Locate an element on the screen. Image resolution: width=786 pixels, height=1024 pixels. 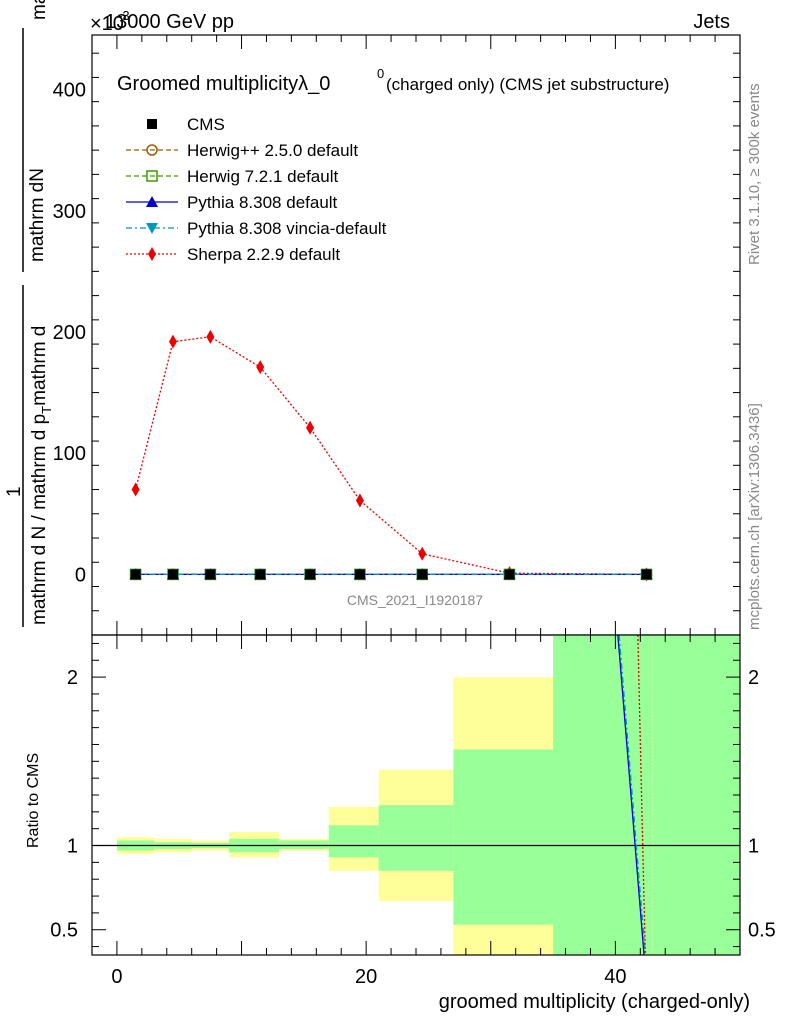
legend-label: Pythia 8.308 default is located at coordinates (262, 202).